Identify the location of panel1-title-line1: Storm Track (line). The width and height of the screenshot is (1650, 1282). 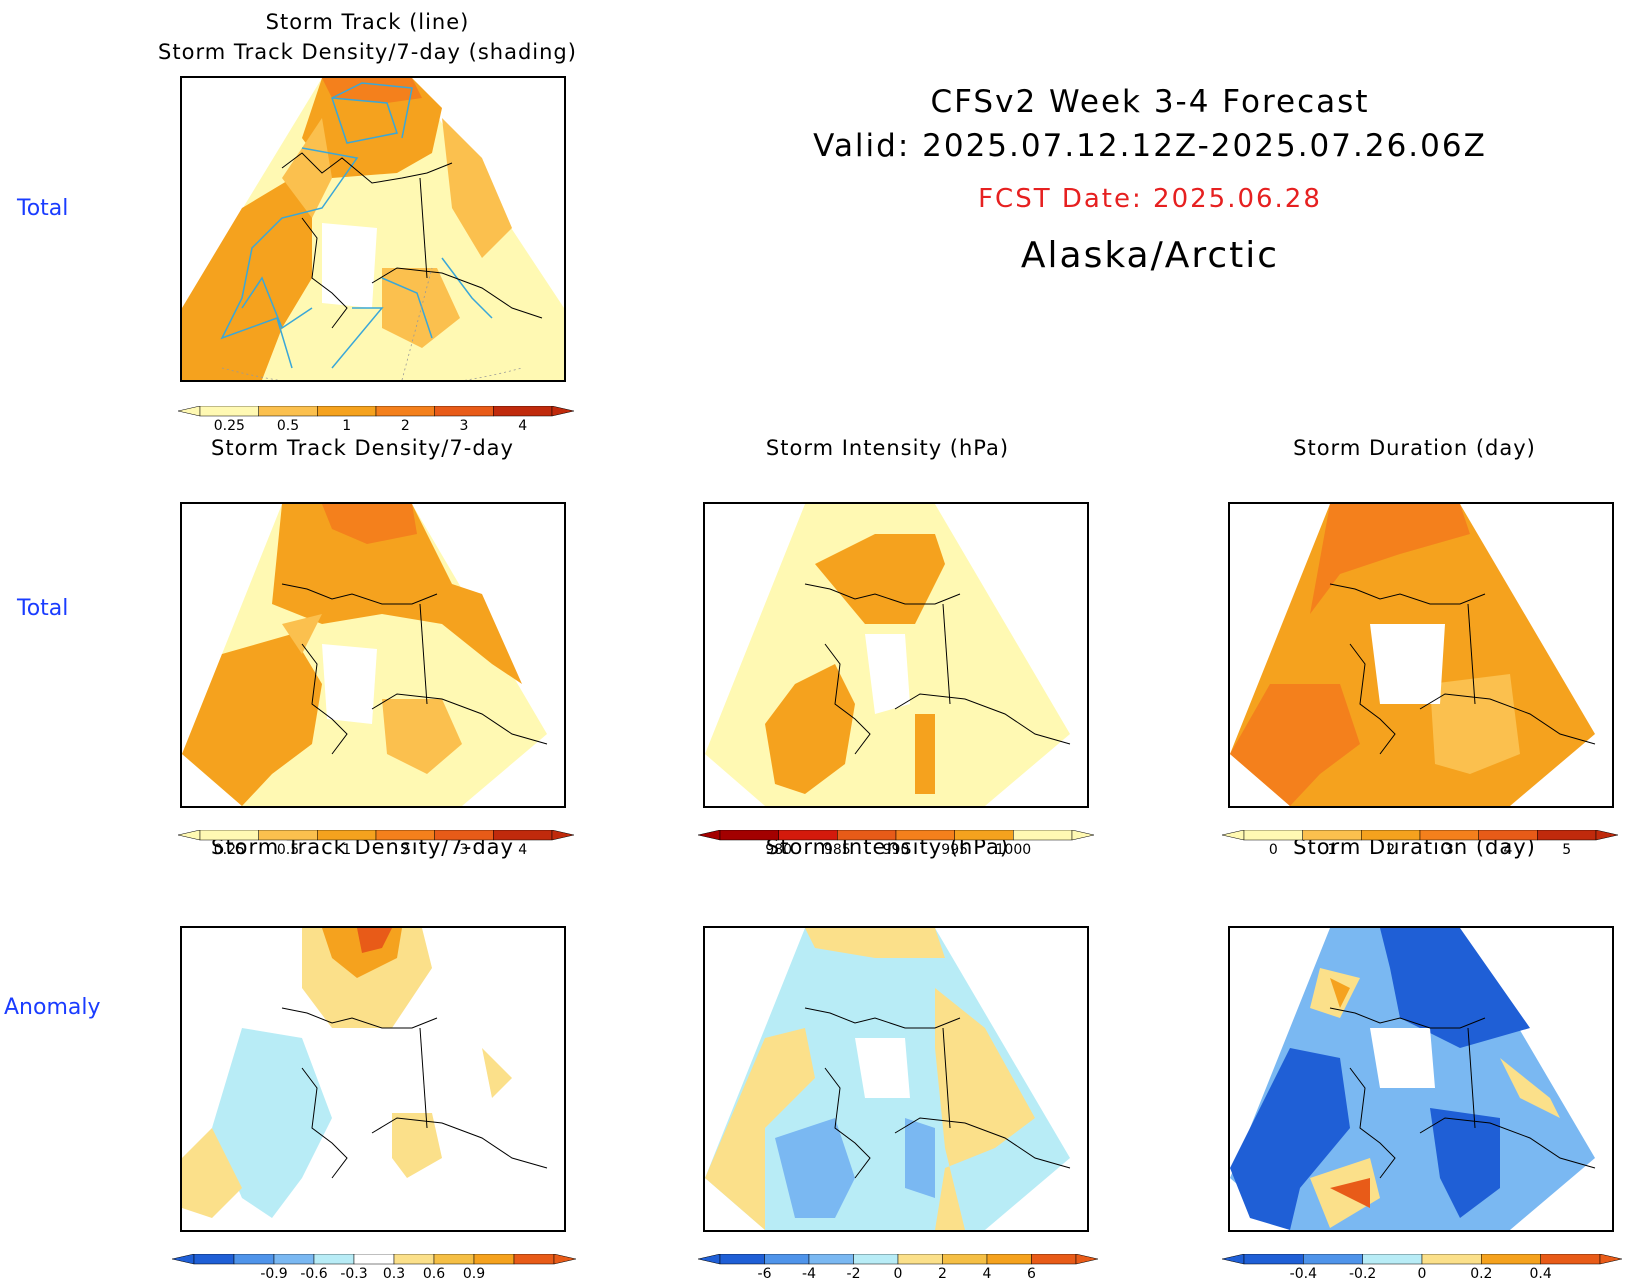
(367, 22).